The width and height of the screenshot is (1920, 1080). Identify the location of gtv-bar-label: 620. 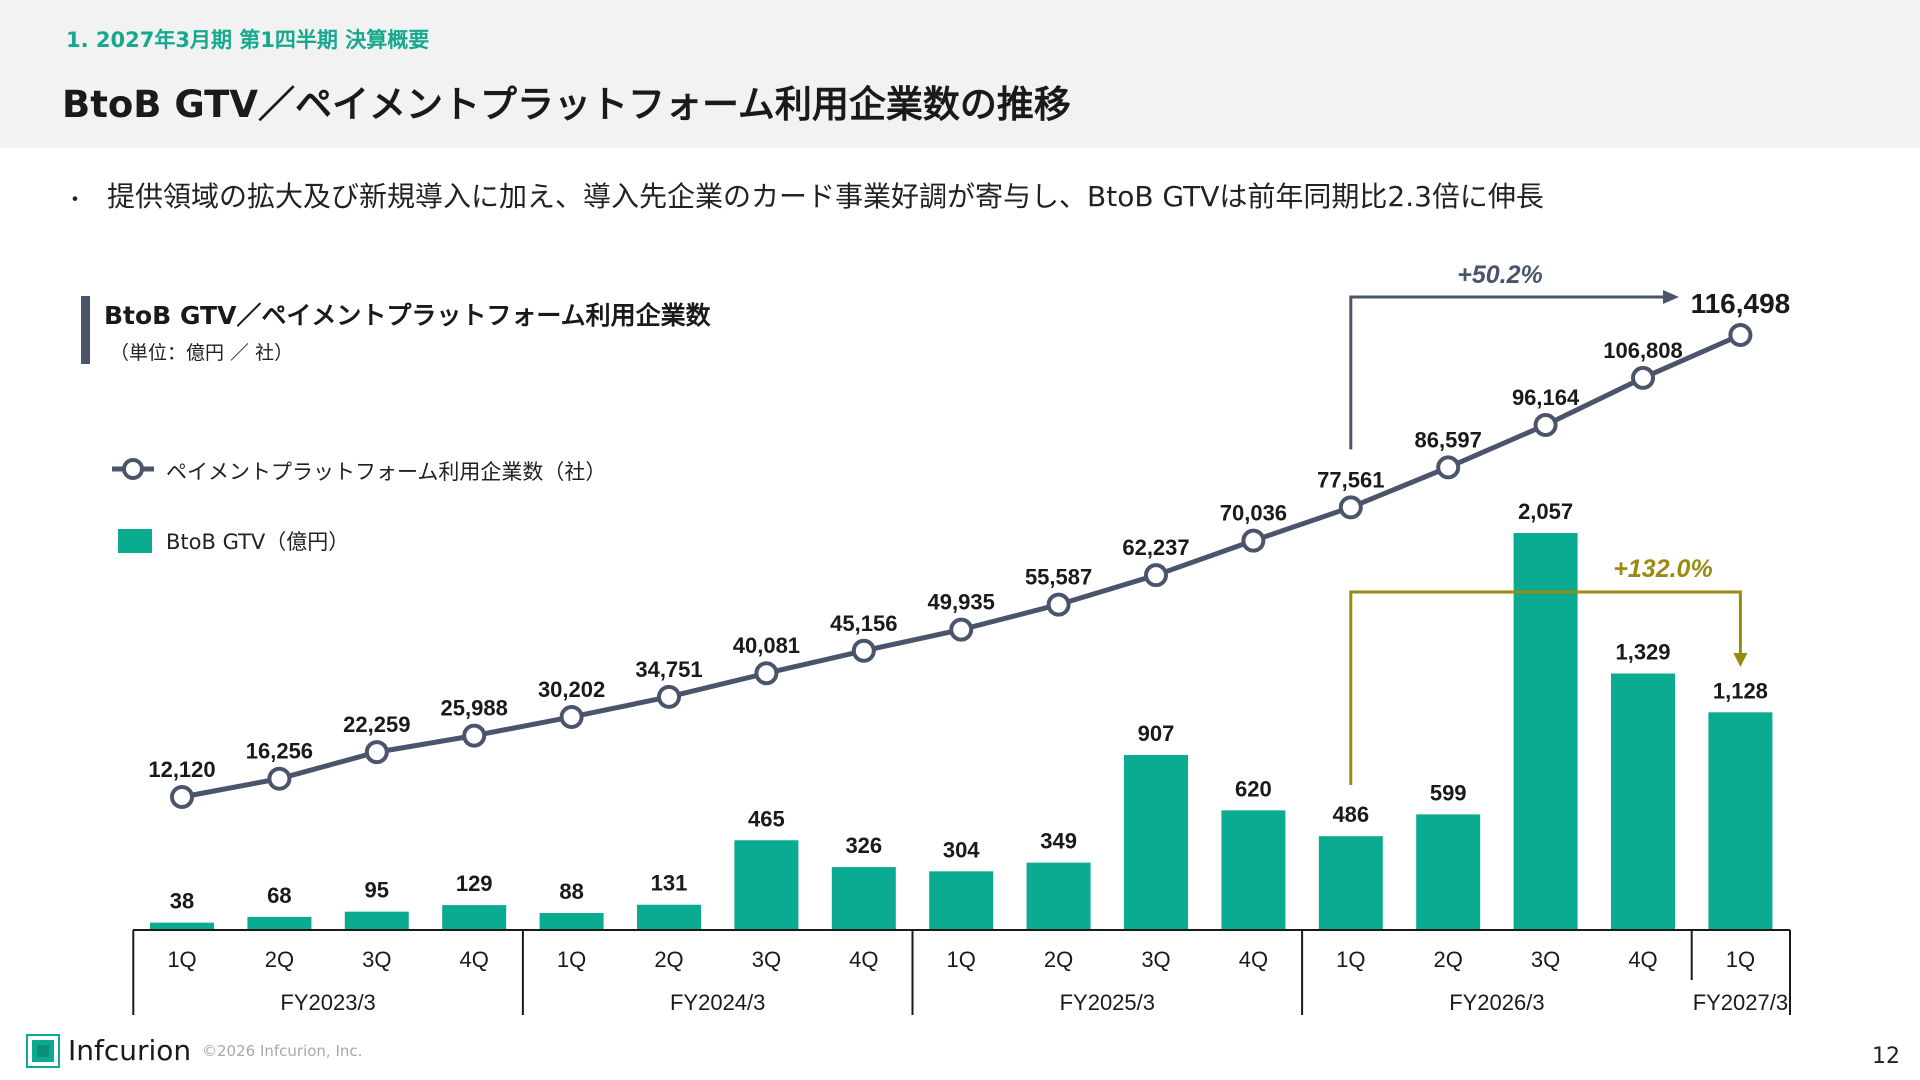
(1253, 788).